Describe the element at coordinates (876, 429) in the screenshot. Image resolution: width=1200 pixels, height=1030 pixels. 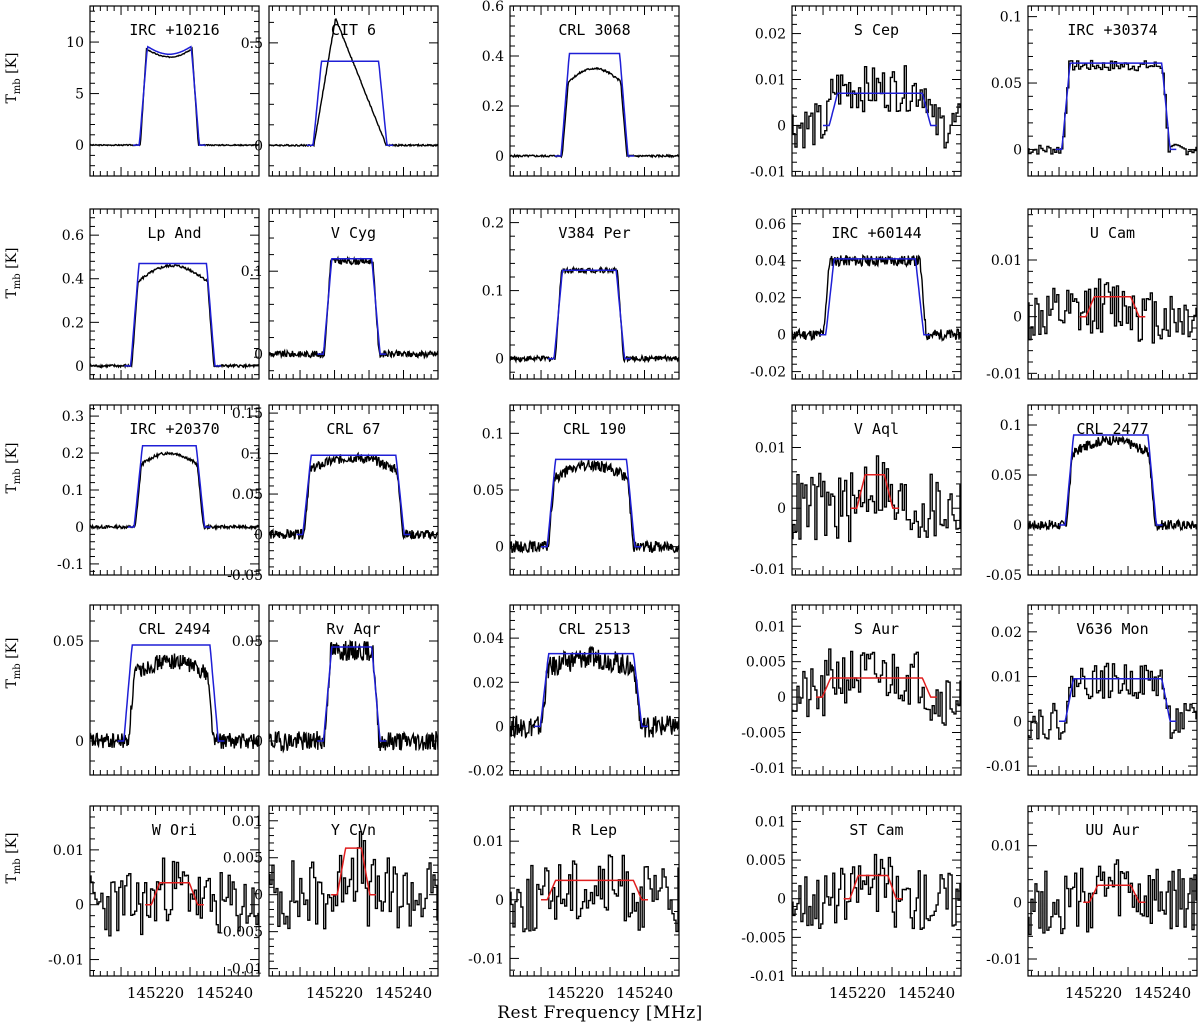
I see `panel-title: V Aql` at that location.